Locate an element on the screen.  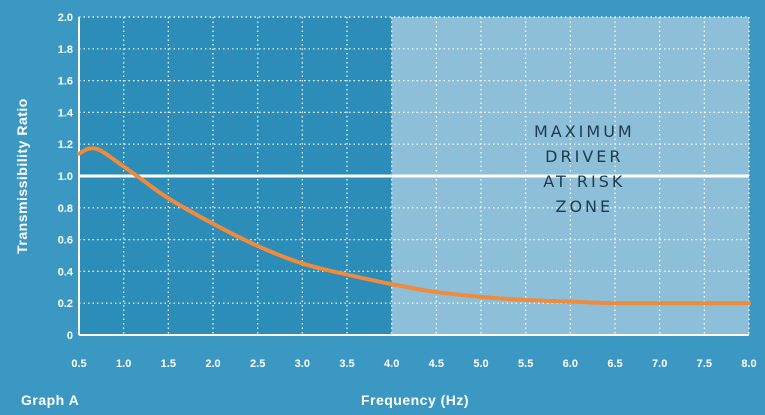
y-tick-label: 0.4 is located at coordinates (66, 272).